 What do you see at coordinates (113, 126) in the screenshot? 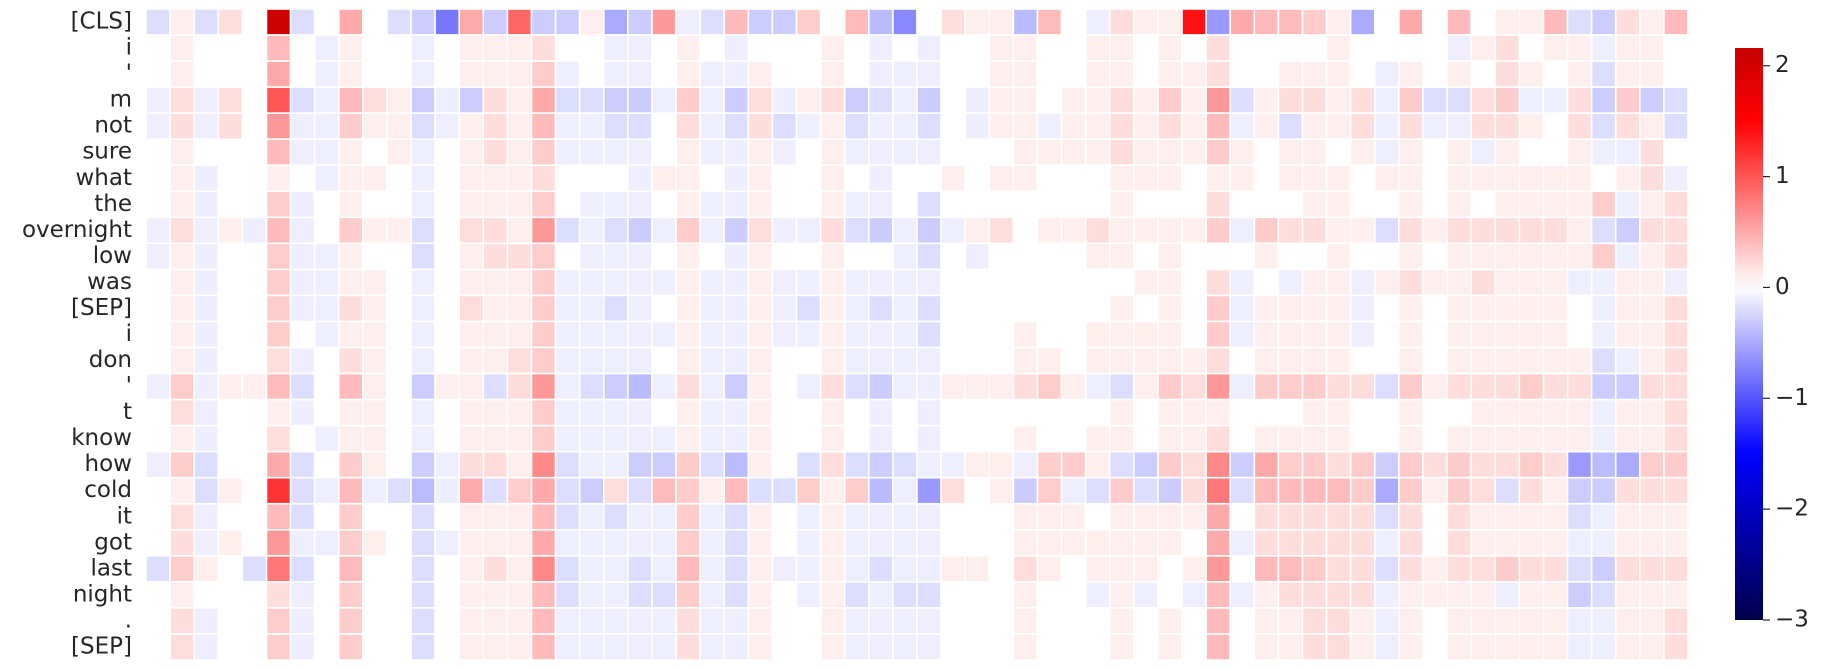
I see `y-tick-label: not` at bounding box center [113, 126].